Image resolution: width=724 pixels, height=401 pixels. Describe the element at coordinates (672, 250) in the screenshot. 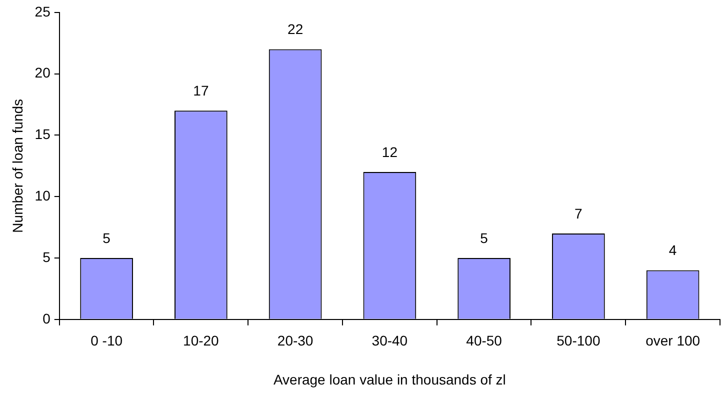

I see `data-label: 4` at that location.